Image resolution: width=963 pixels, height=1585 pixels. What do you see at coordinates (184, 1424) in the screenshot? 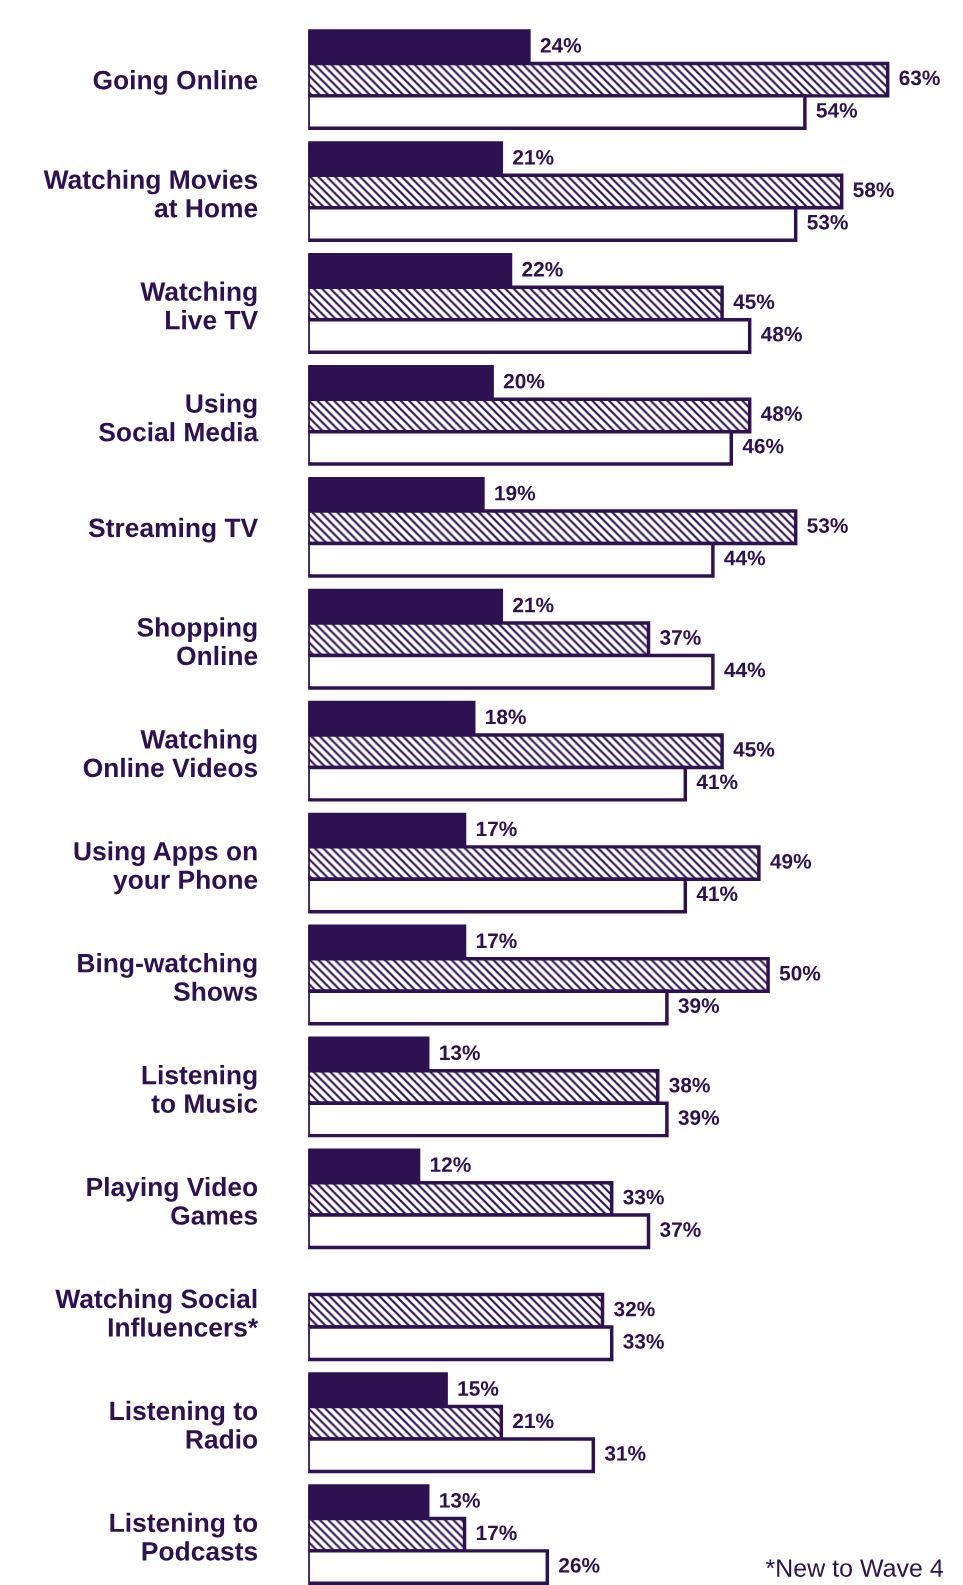
I see `y-tick-label: Listening to Radio` at bounding box center [184, 1424].